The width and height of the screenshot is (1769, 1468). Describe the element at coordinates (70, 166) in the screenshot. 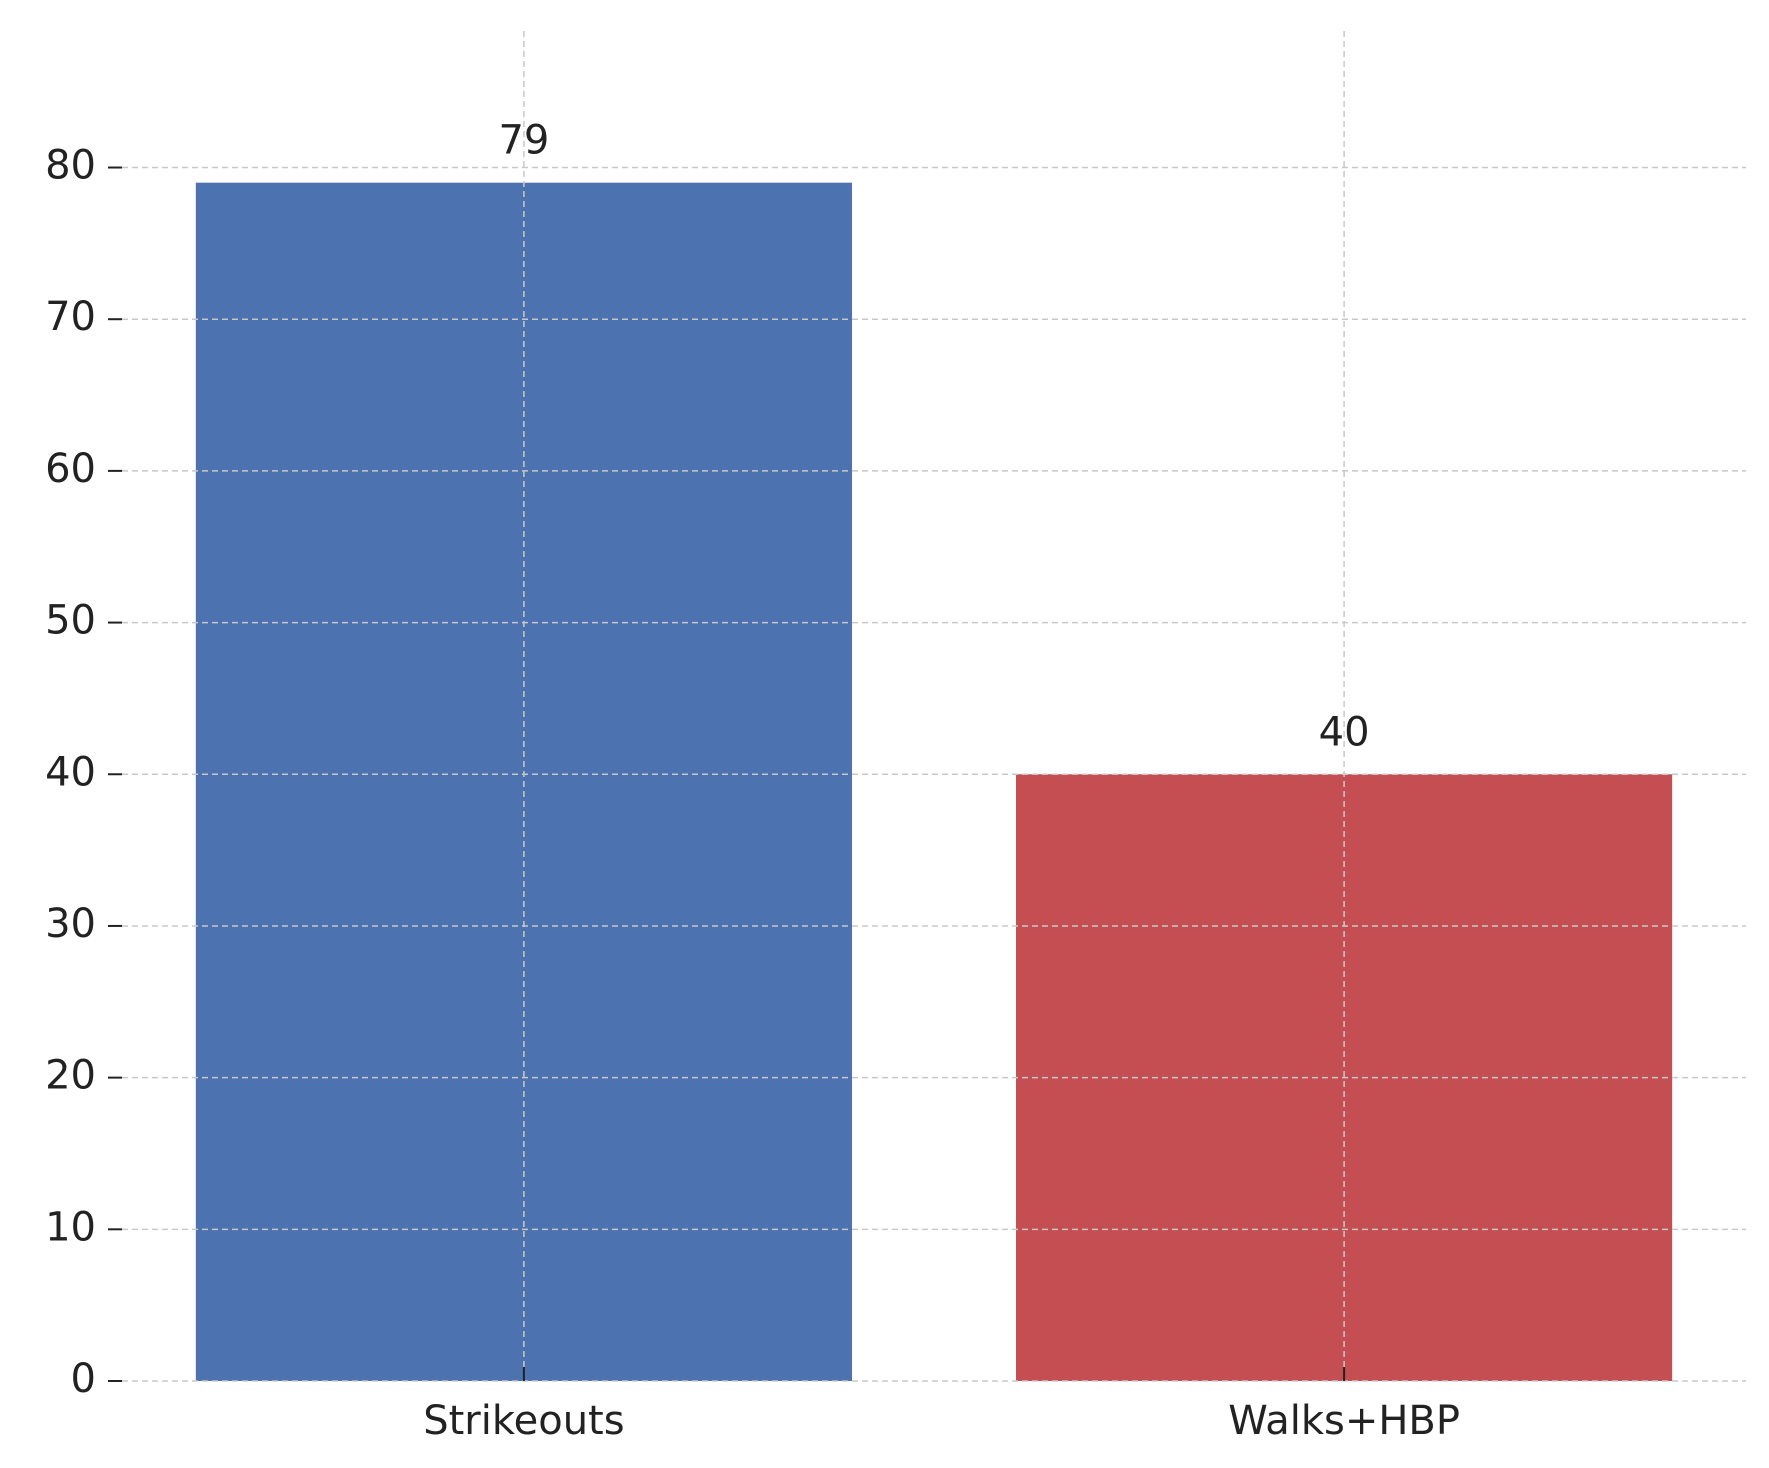

I see `y-tick-label: 80` at that location.